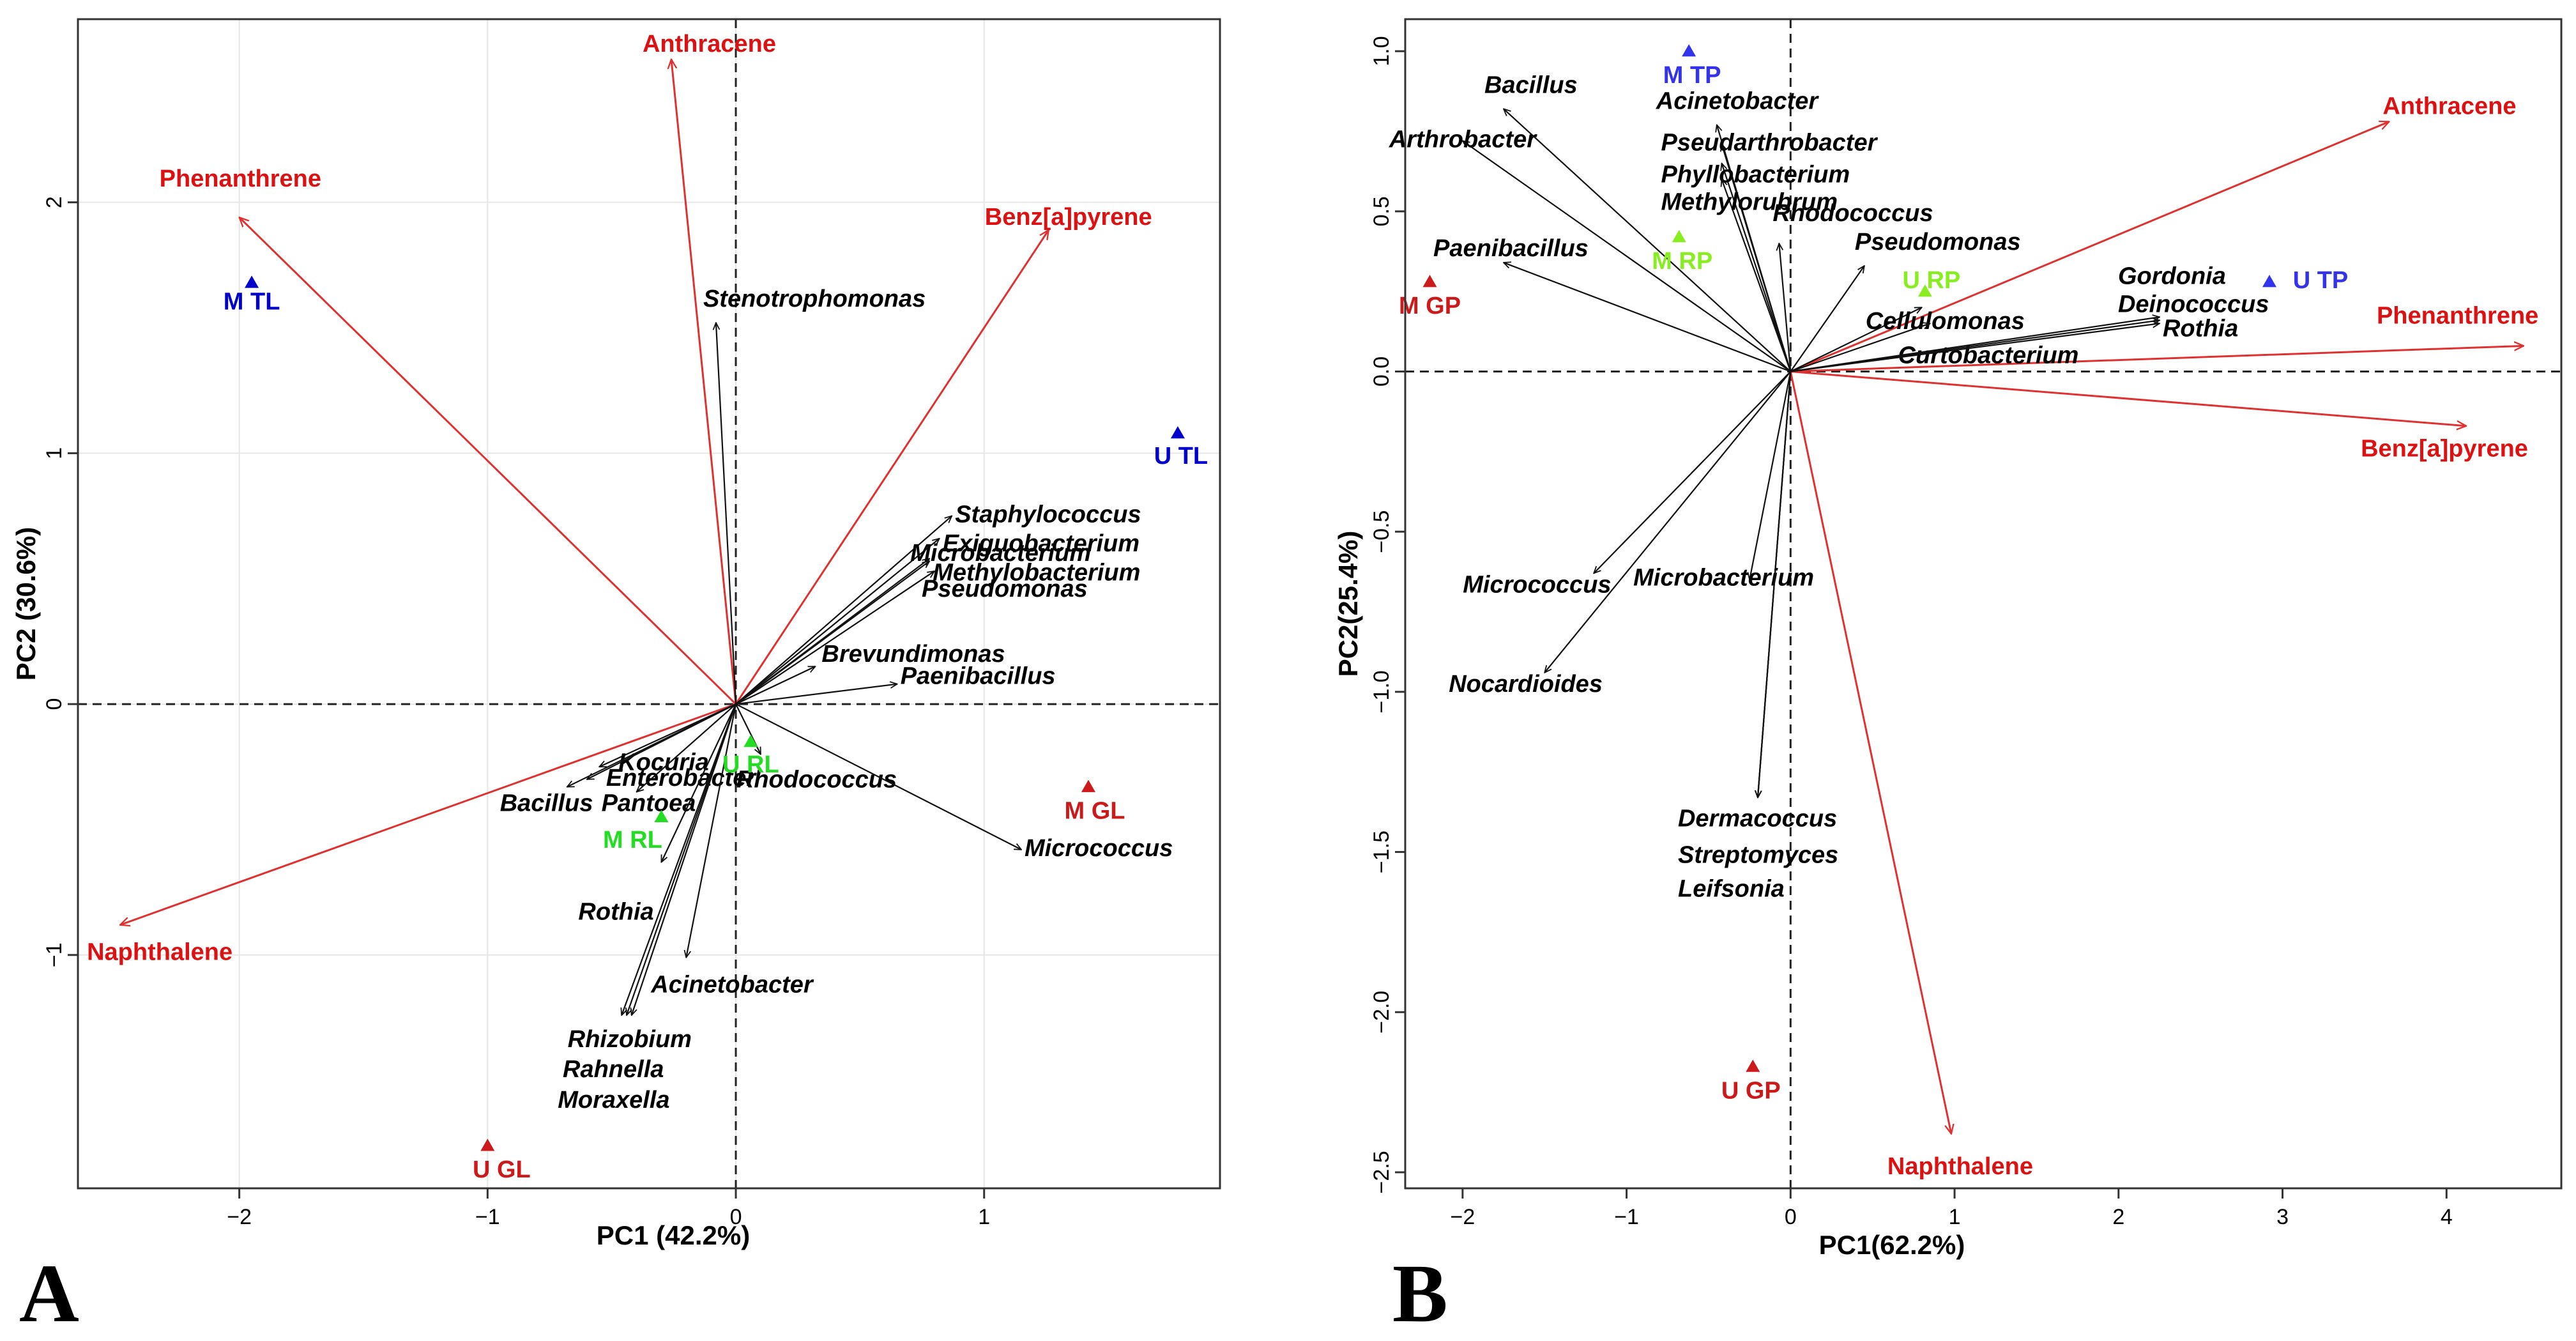  I want to click on panel-b-species-arrow-bacillus, so click(1648, 240).